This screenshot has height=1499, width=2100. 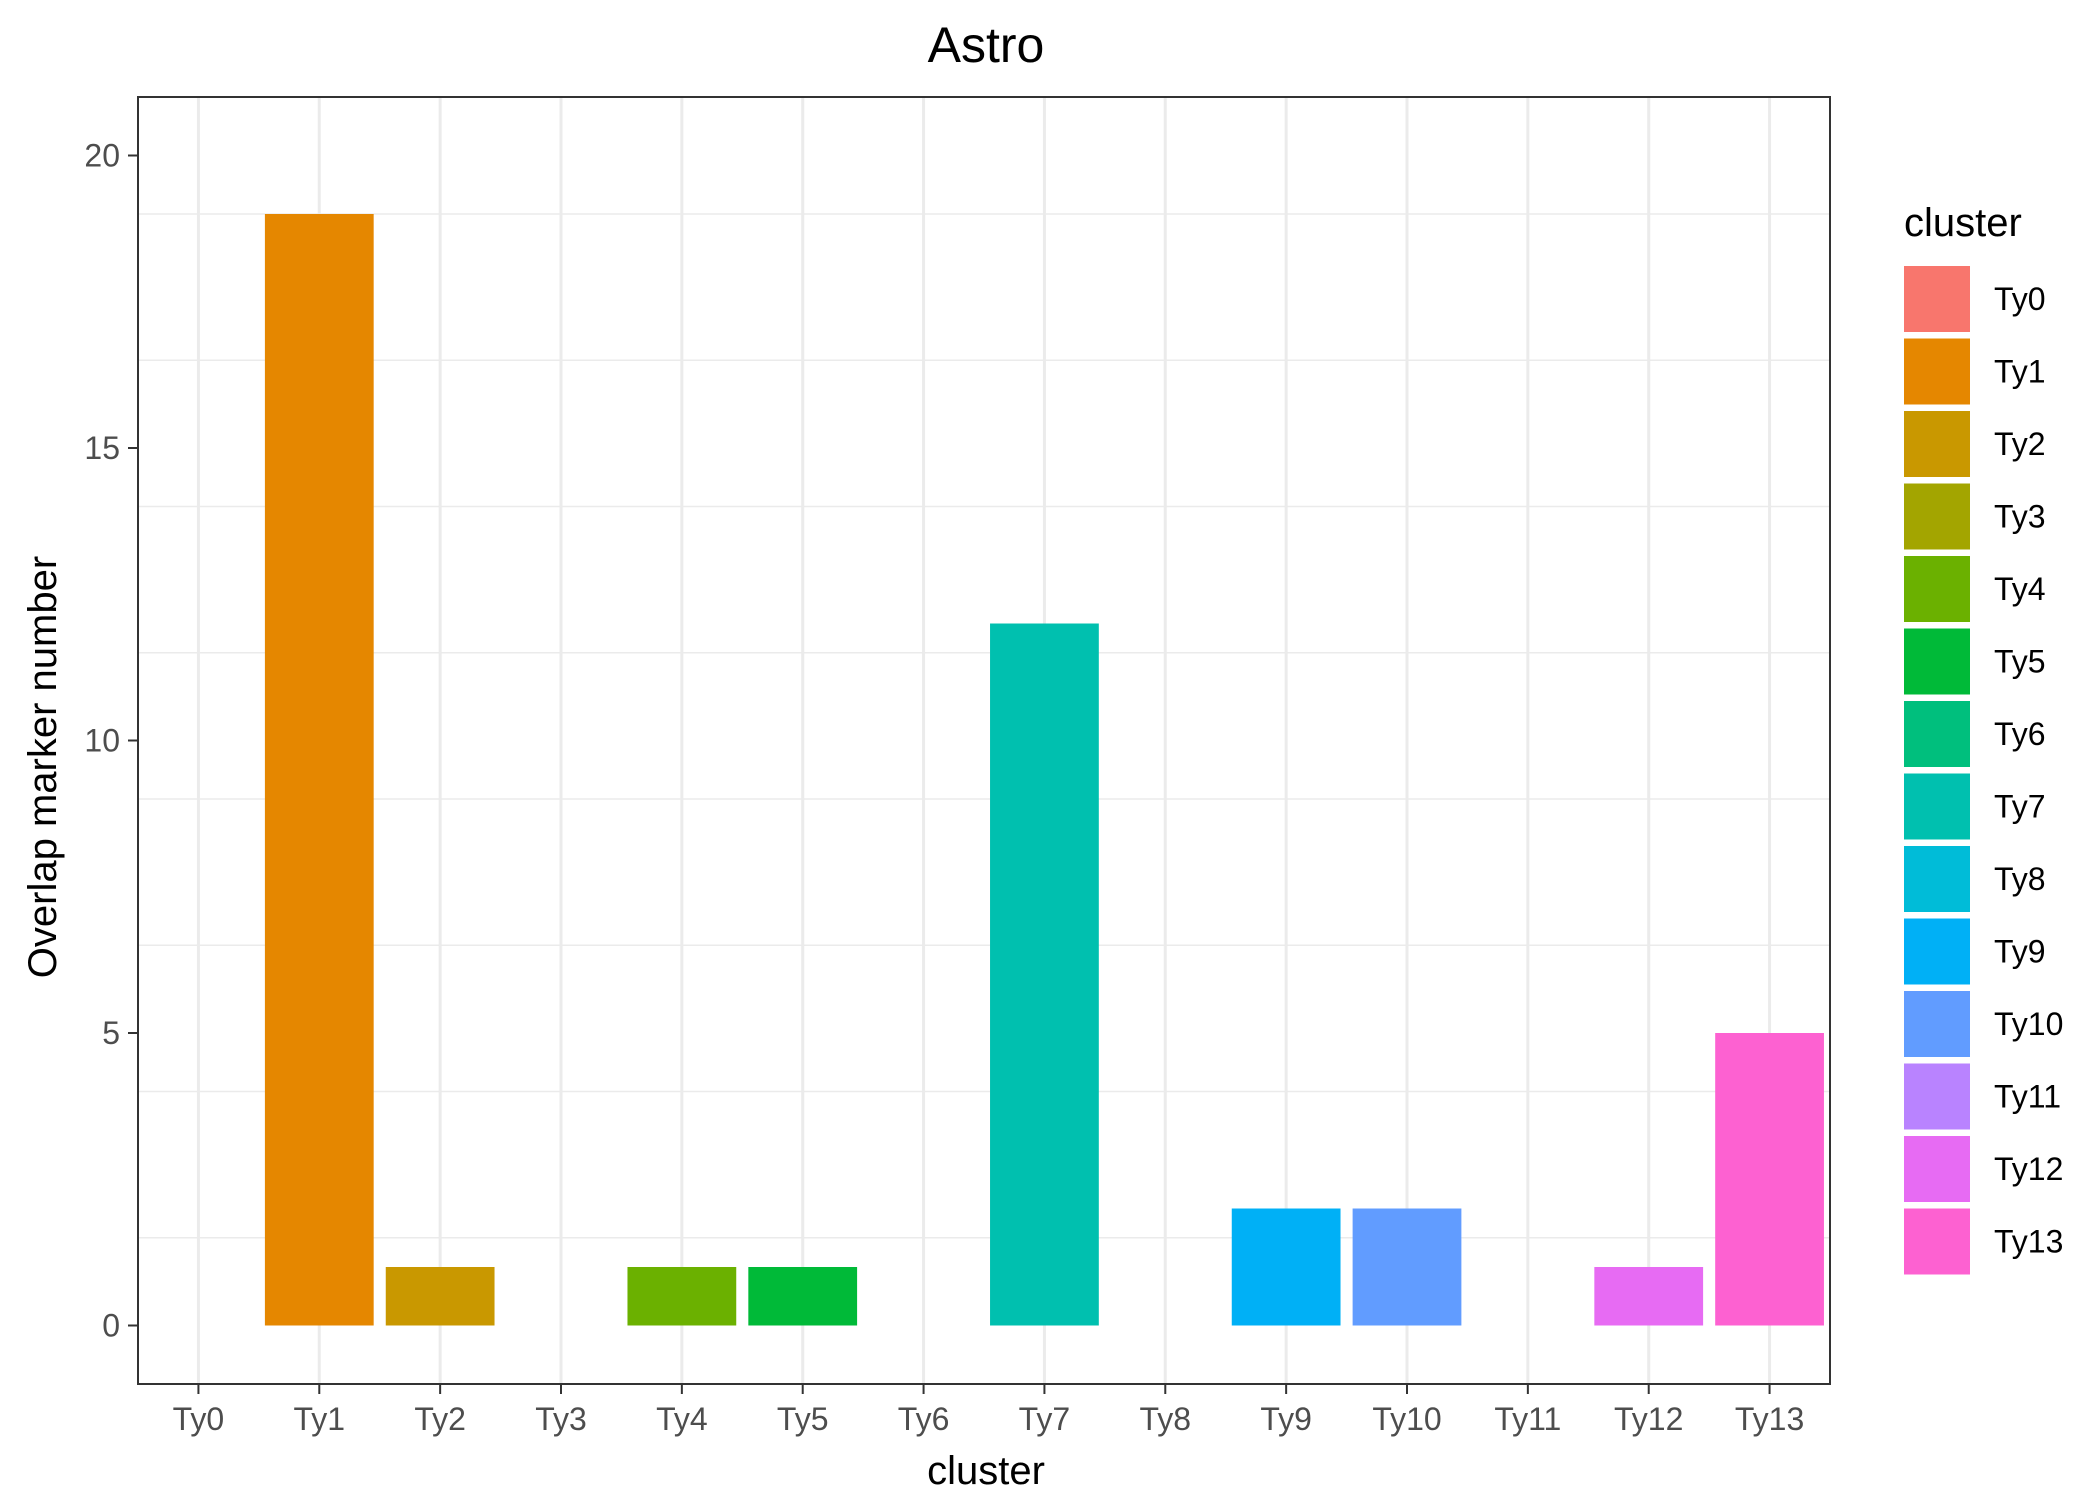 I want to click on x-tick-label: Ty7, so click(x=1045, y=1419).